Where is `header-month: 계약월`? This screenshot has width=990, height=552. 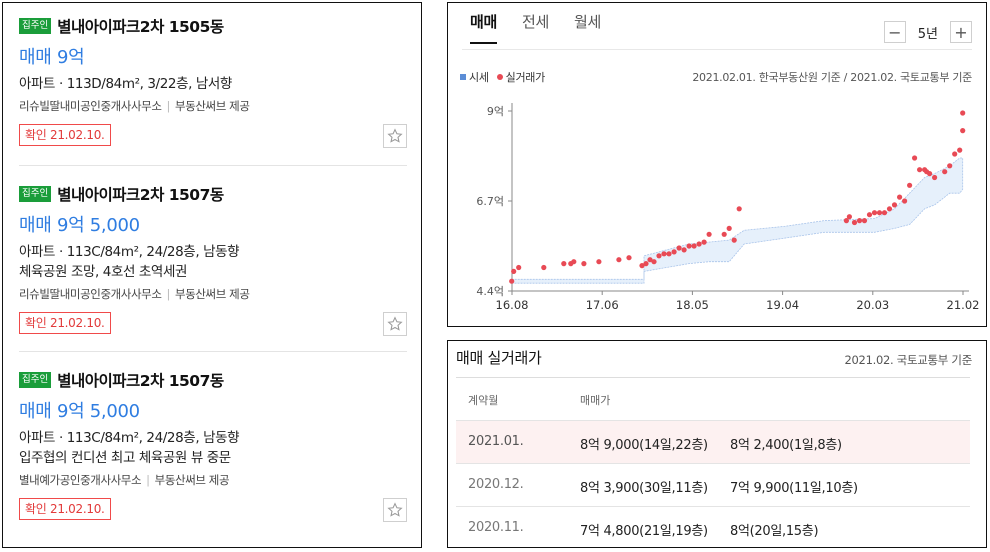 header-month: 계약월 is located at coordinates (483, 400).